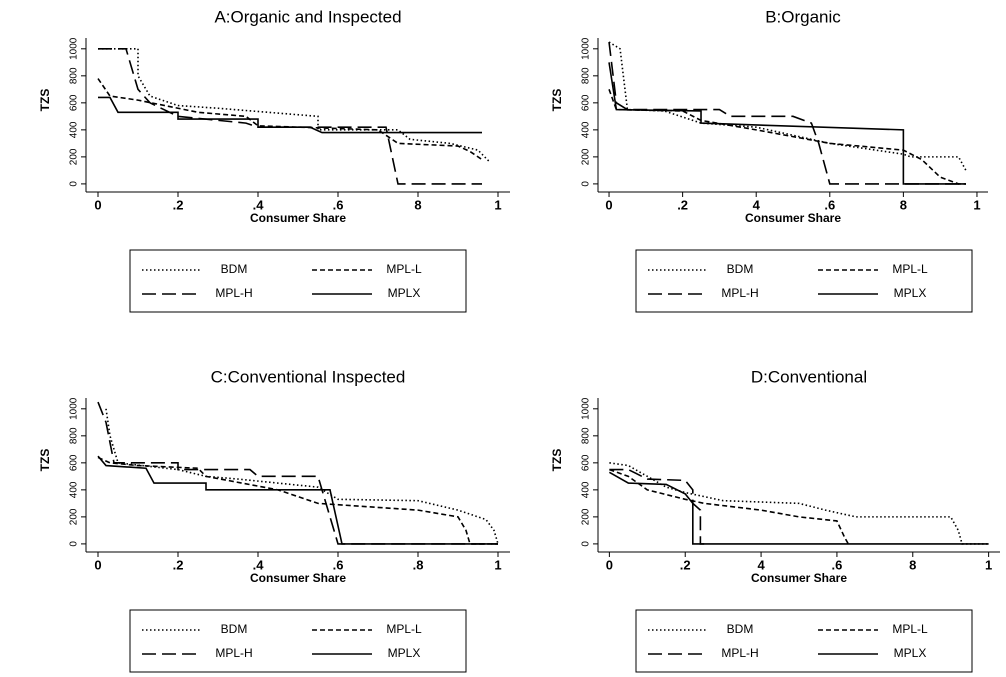 This screenshot has width=1006, height=677. Describe the element at coordinates (809, 376) in the screenshot. I see `panel-title: D:Conventional` at that location.